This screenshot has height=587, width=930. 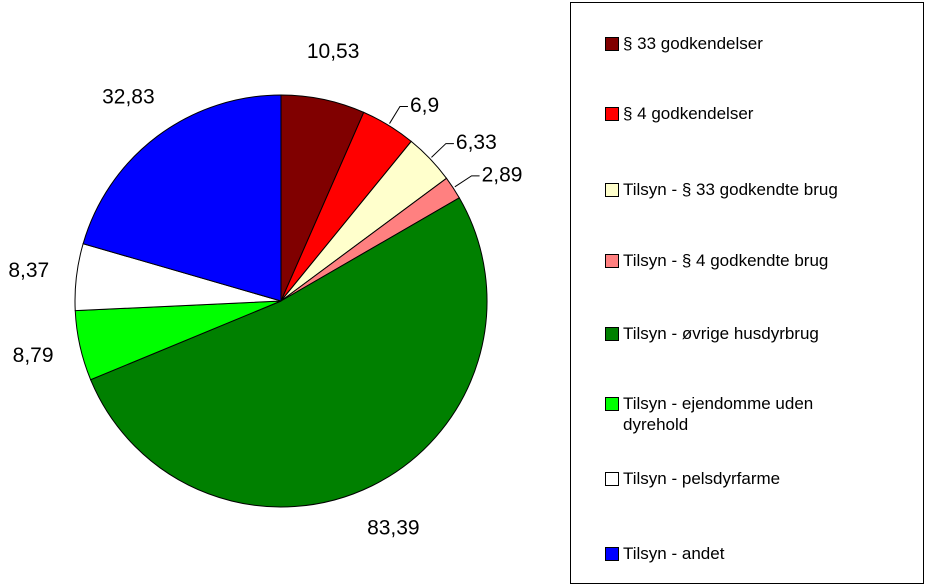 I want to click on data-label: 6,9, so click(x=424, y=105).